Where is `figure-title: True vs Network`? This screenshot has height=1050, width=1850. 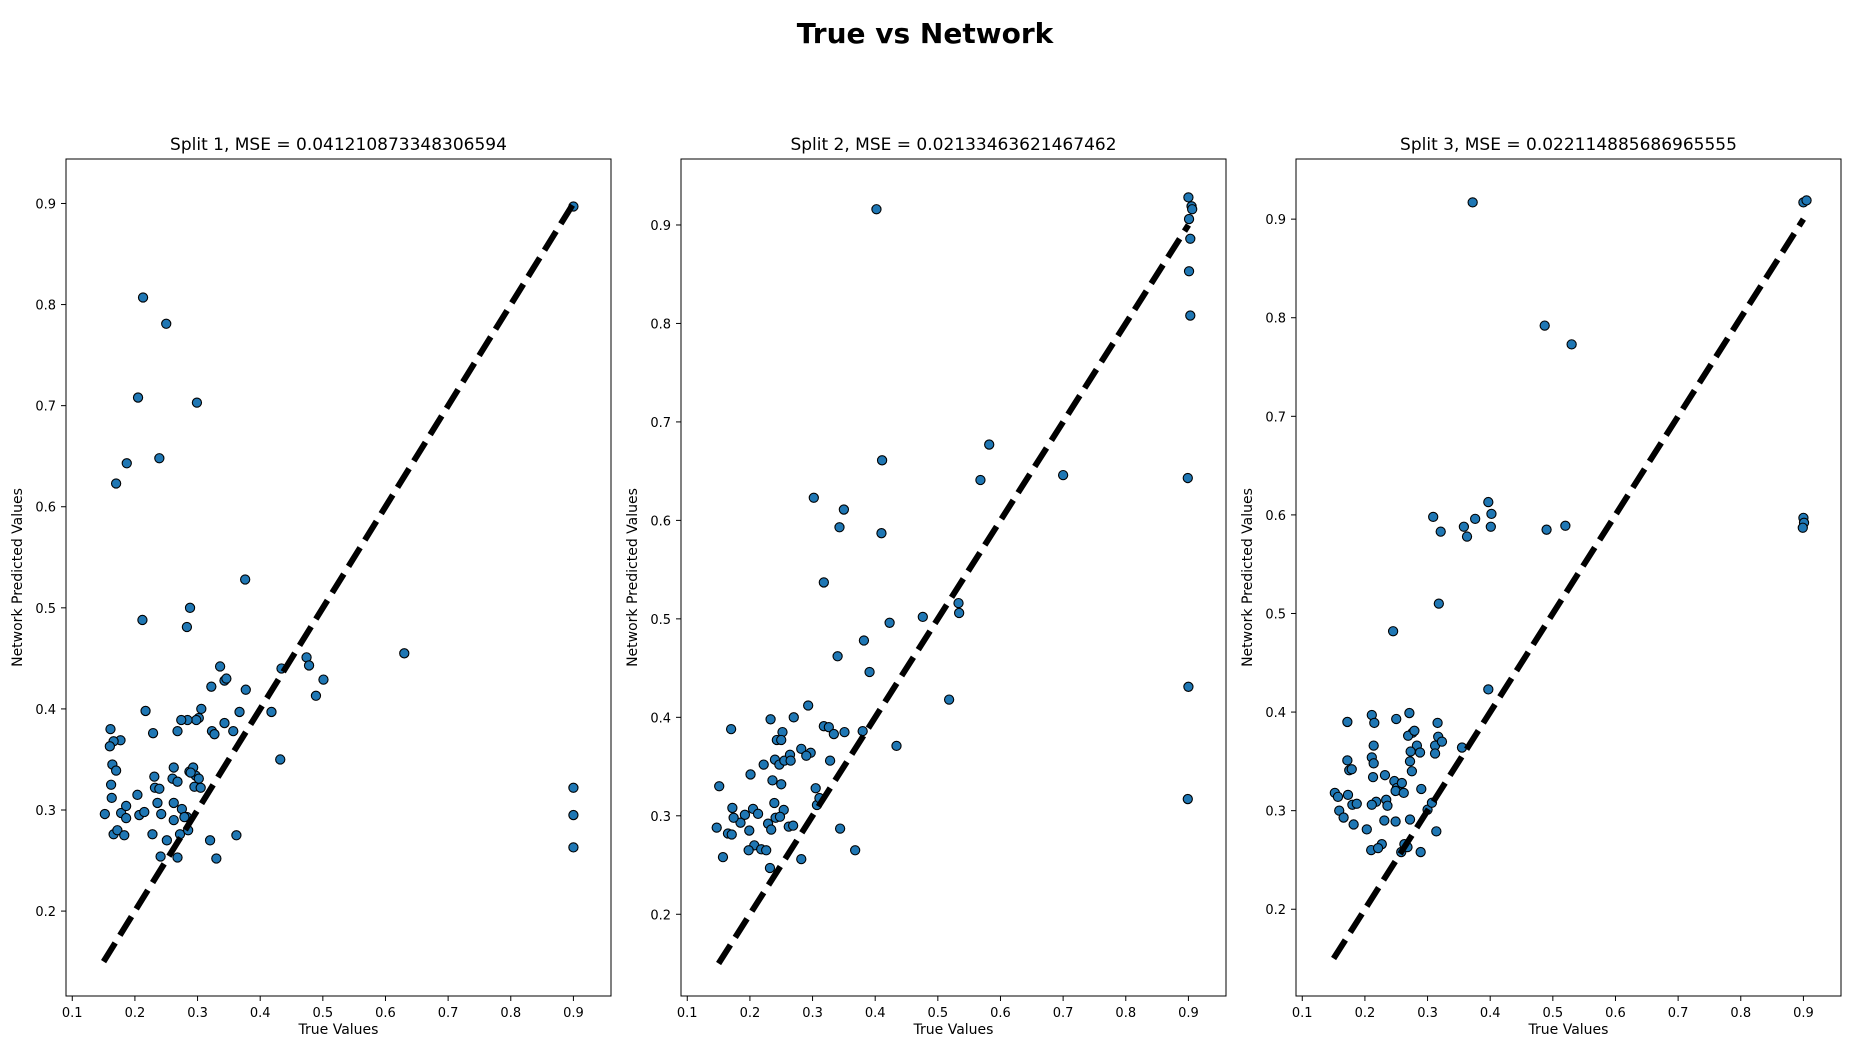 figure-title: True vs Network is located at coordinates (926, 33).